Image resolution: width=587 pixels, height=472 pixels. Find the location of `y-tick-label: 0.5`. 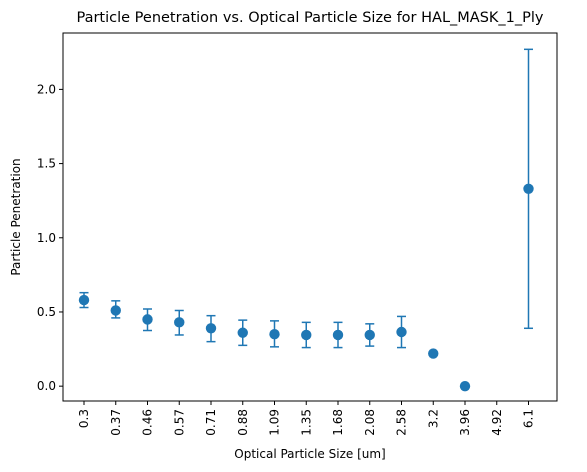

y-tick-label: 0.5 is located at coordinates (46, 312).